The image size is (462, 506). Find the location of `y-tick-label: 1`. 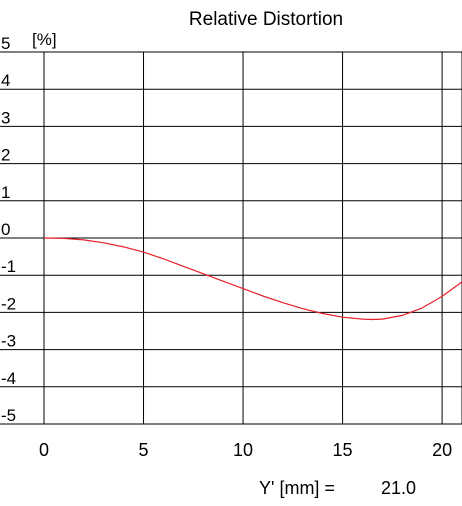

y-tick-label: 1 is located at coordinates (5, 192).